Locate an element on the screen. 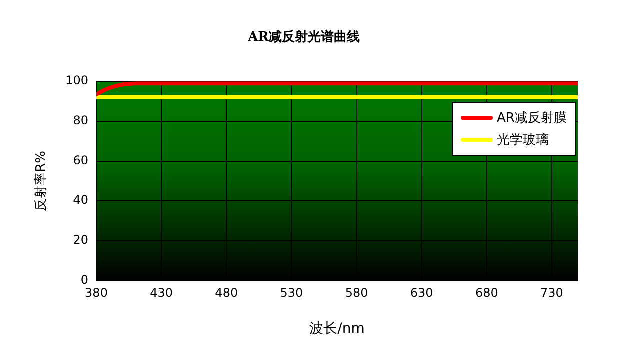 This screenshot has width=642, height=348. y-tick-label: 0 is located at coordinates (84, 279).